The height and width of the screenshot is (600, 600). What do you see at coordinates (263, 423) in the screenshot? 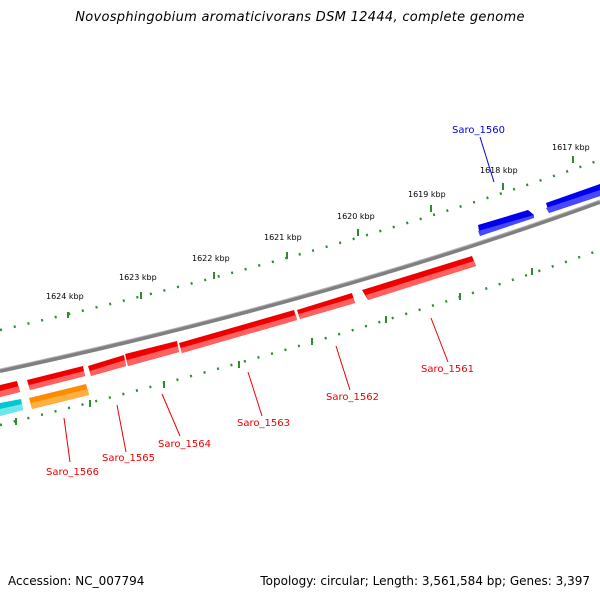
I see `label-saro-1563: Saro_1563` at bounding box center [263, 423].